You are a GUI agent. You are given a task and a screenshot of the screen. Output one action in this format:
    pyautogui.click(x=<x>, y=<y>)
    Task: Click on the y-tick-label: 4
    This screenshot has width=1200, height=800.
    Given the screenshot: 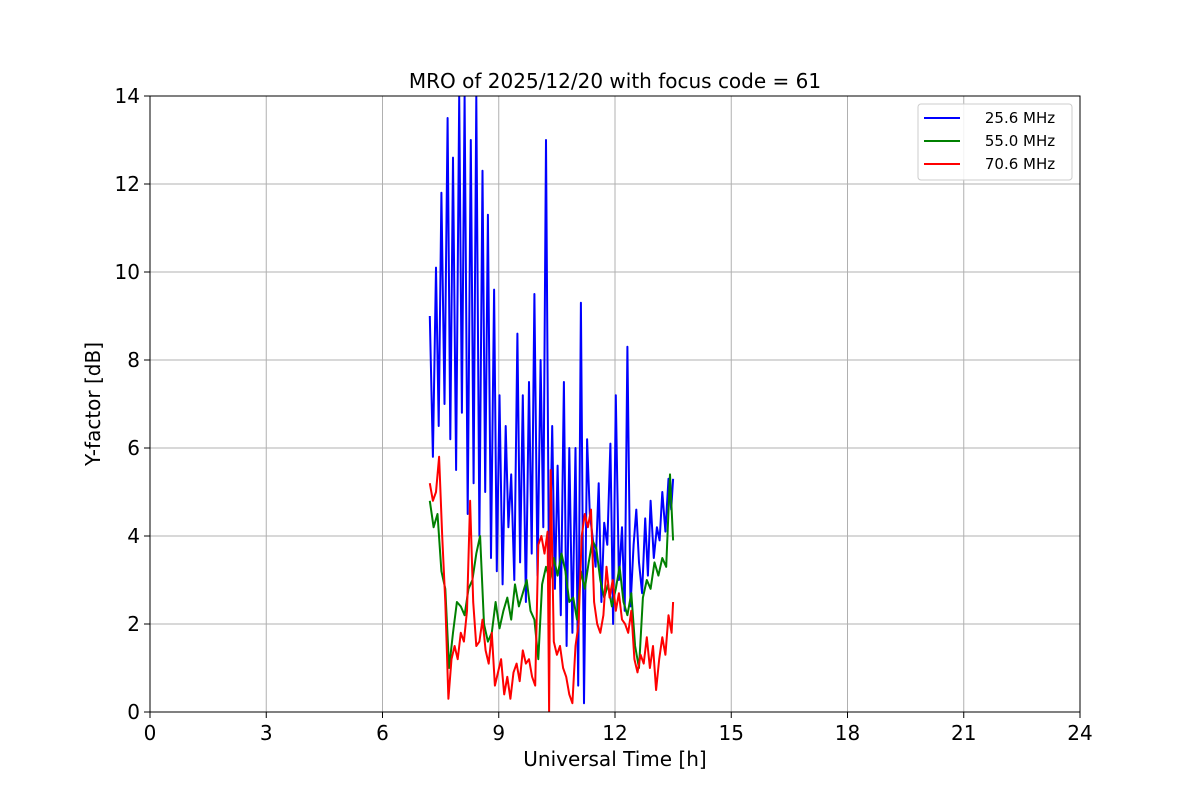 What is the action you would take?
    pyautogui.click(x=133, y=536)
    